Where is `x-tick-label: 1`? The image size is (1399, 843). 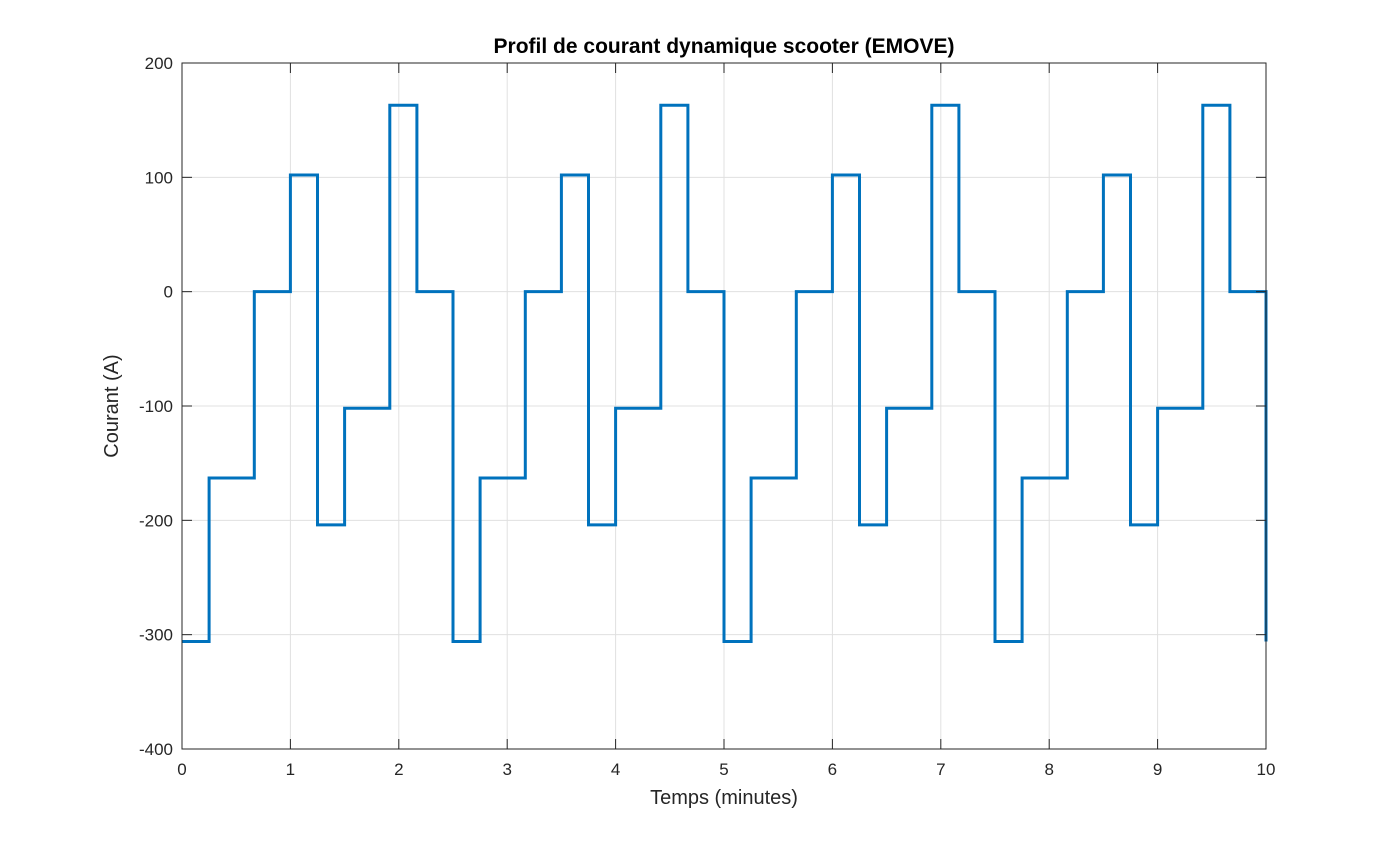
x-tick-label: 1 is located at coordinates (290, 769).